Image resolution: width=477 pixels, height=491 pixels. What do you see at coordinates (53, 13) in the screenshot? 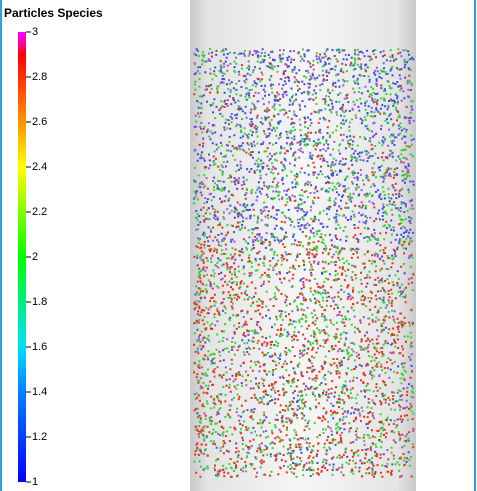
I see `colorbar-title: Particles Species` at bounding box center [53, 13].